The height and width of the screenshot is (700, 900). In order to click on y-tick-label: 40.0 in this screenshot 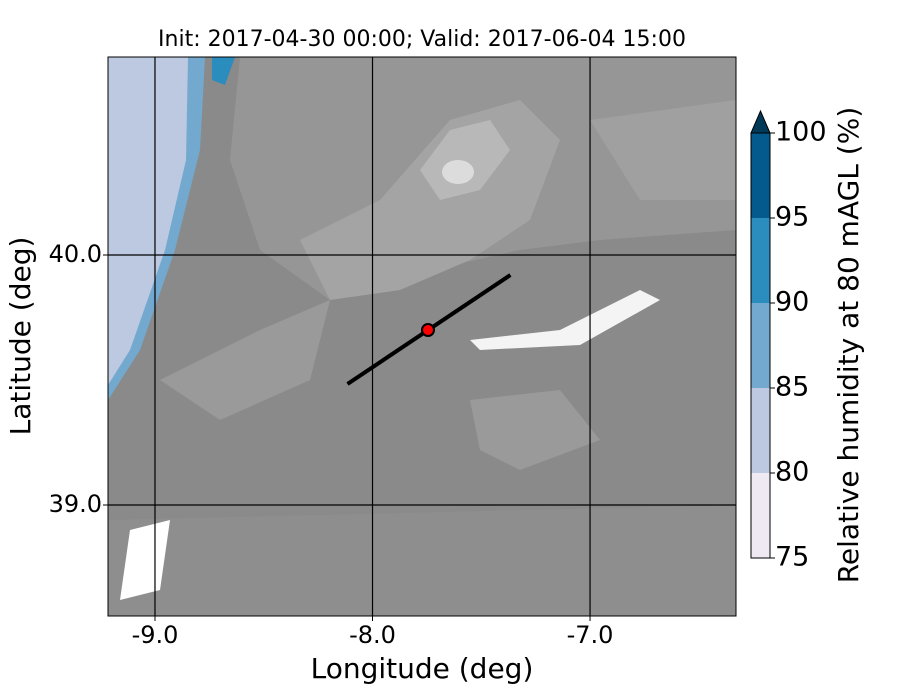, I will do `click(75, 254)`.